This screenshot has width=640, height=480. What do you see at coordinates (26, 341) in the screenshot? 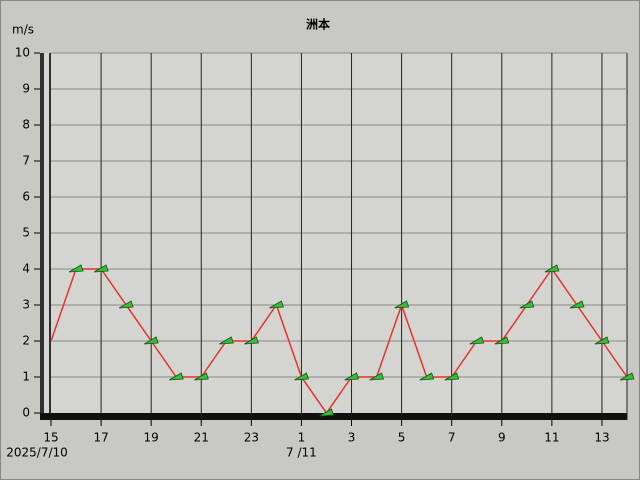
I see `y-tick-label: 2` at bounding box center [26, 341].